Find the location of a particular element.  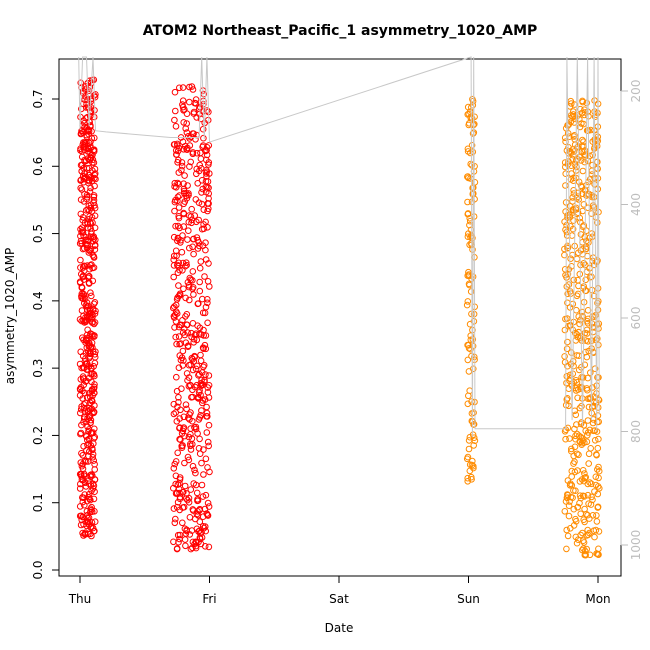

y-tick-label: 0.6 is located at coordinates (38, 166).